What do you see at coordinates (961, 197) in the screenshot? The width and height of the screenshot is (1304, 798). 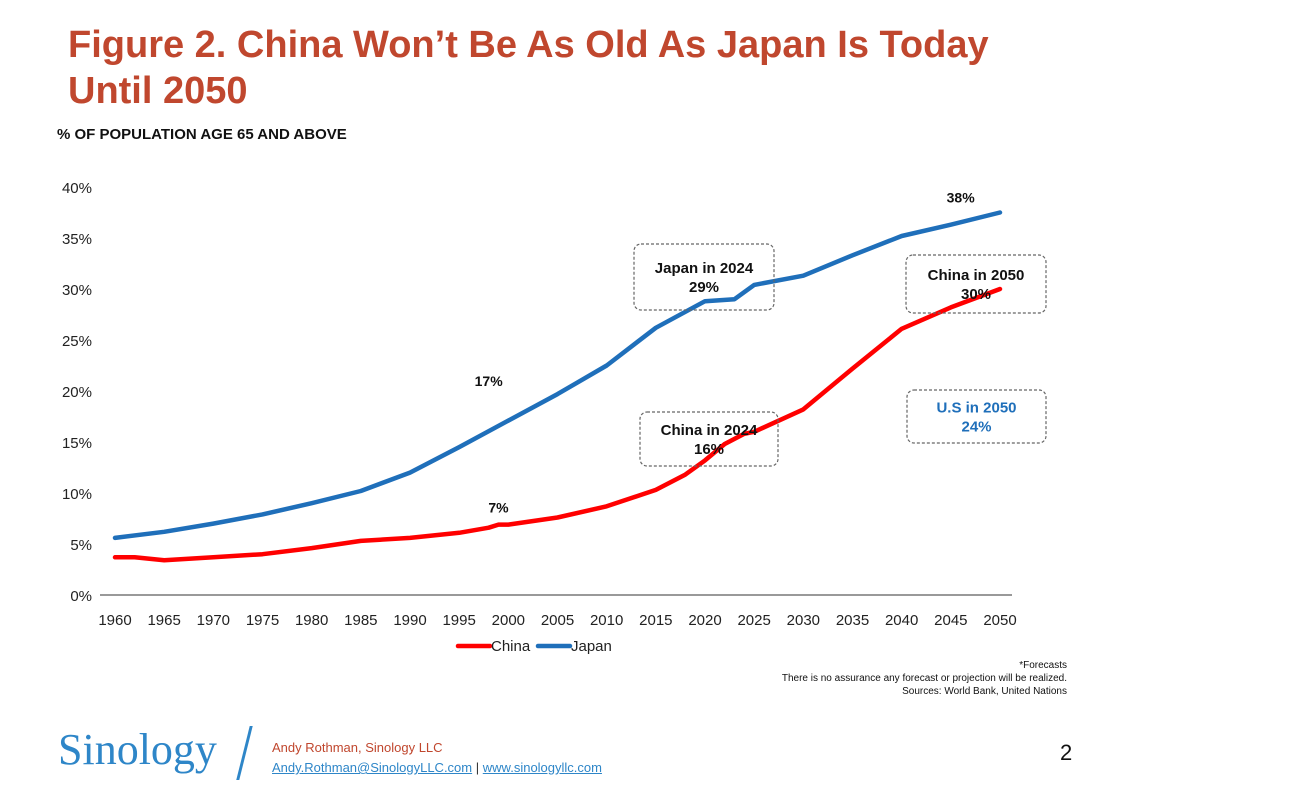 I see `data-label: 38%` at bounding box center [961, 197].